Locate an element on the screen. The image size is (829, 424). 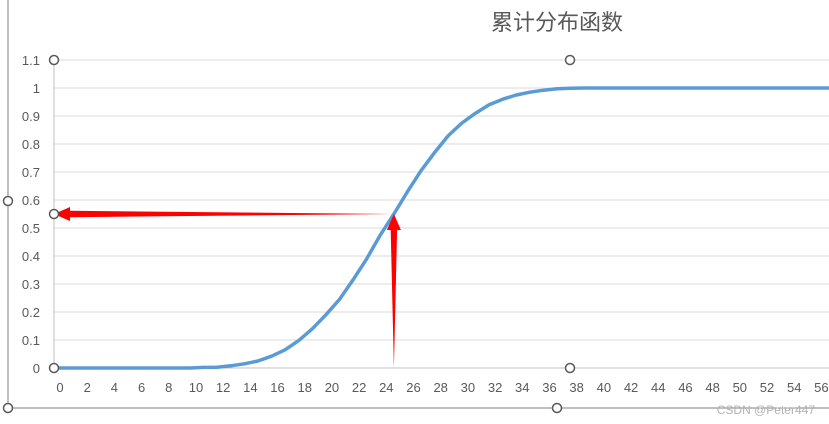
x-tick-label: 20 is located at coordinates (332, 387).